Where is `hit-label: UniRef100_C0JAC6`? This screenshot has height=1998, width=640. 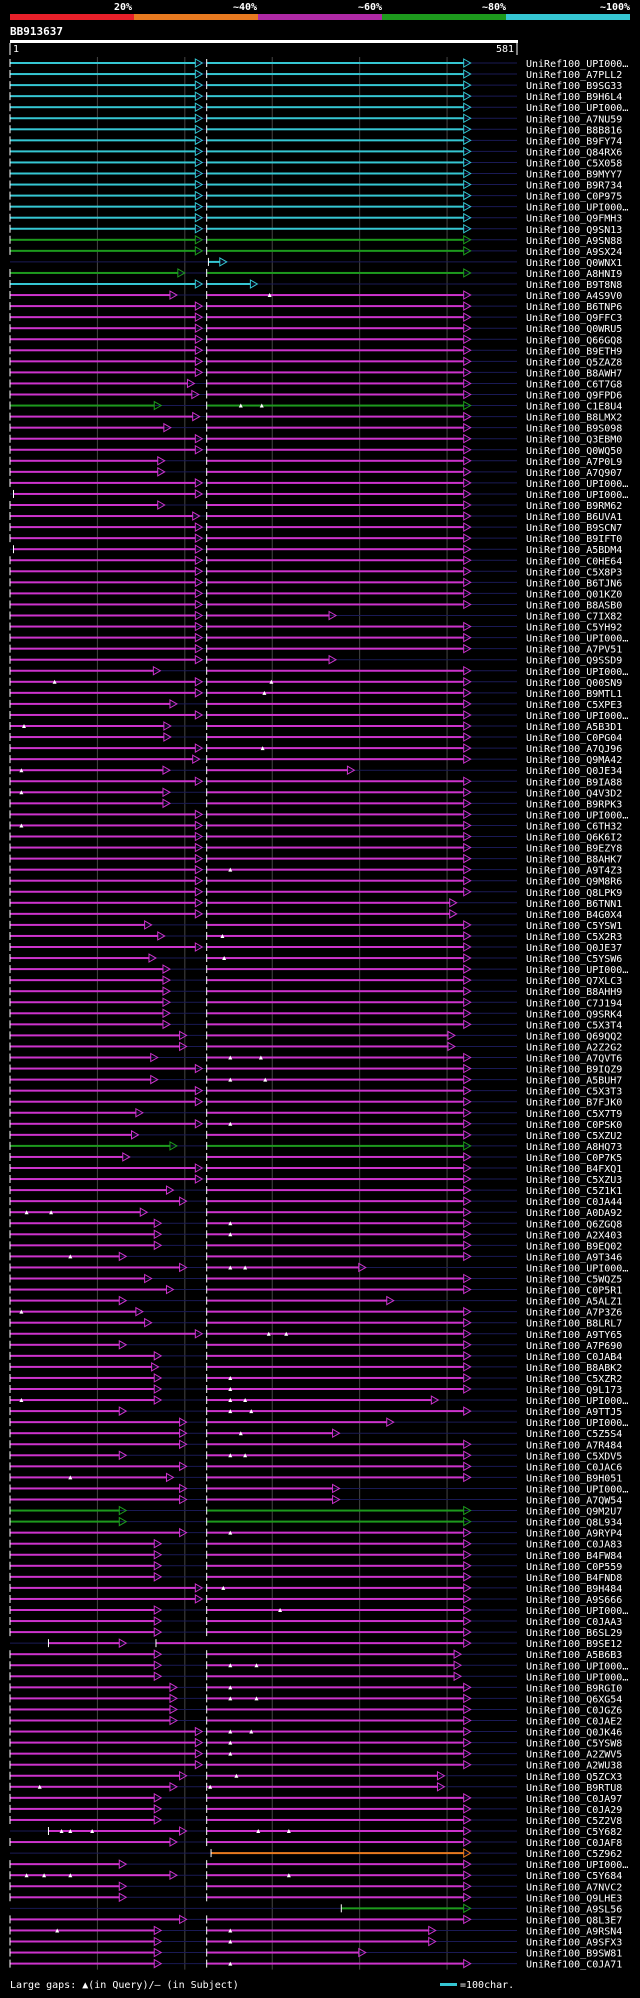
hit-label: UniRef100_C0JAC6 is located at coordinates (574, 1467).